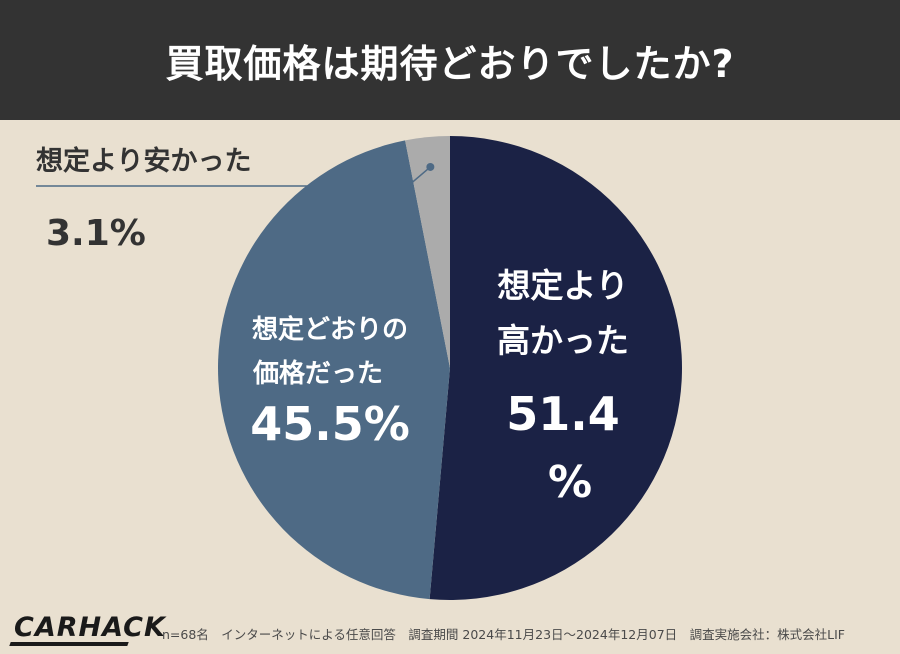 Image resolution: width=900 pixels, height=654 pixels. Describe the element at coordinates (562, 285) in the screenshot. I see `slice-1-label-line-1: 想定より` at that location.